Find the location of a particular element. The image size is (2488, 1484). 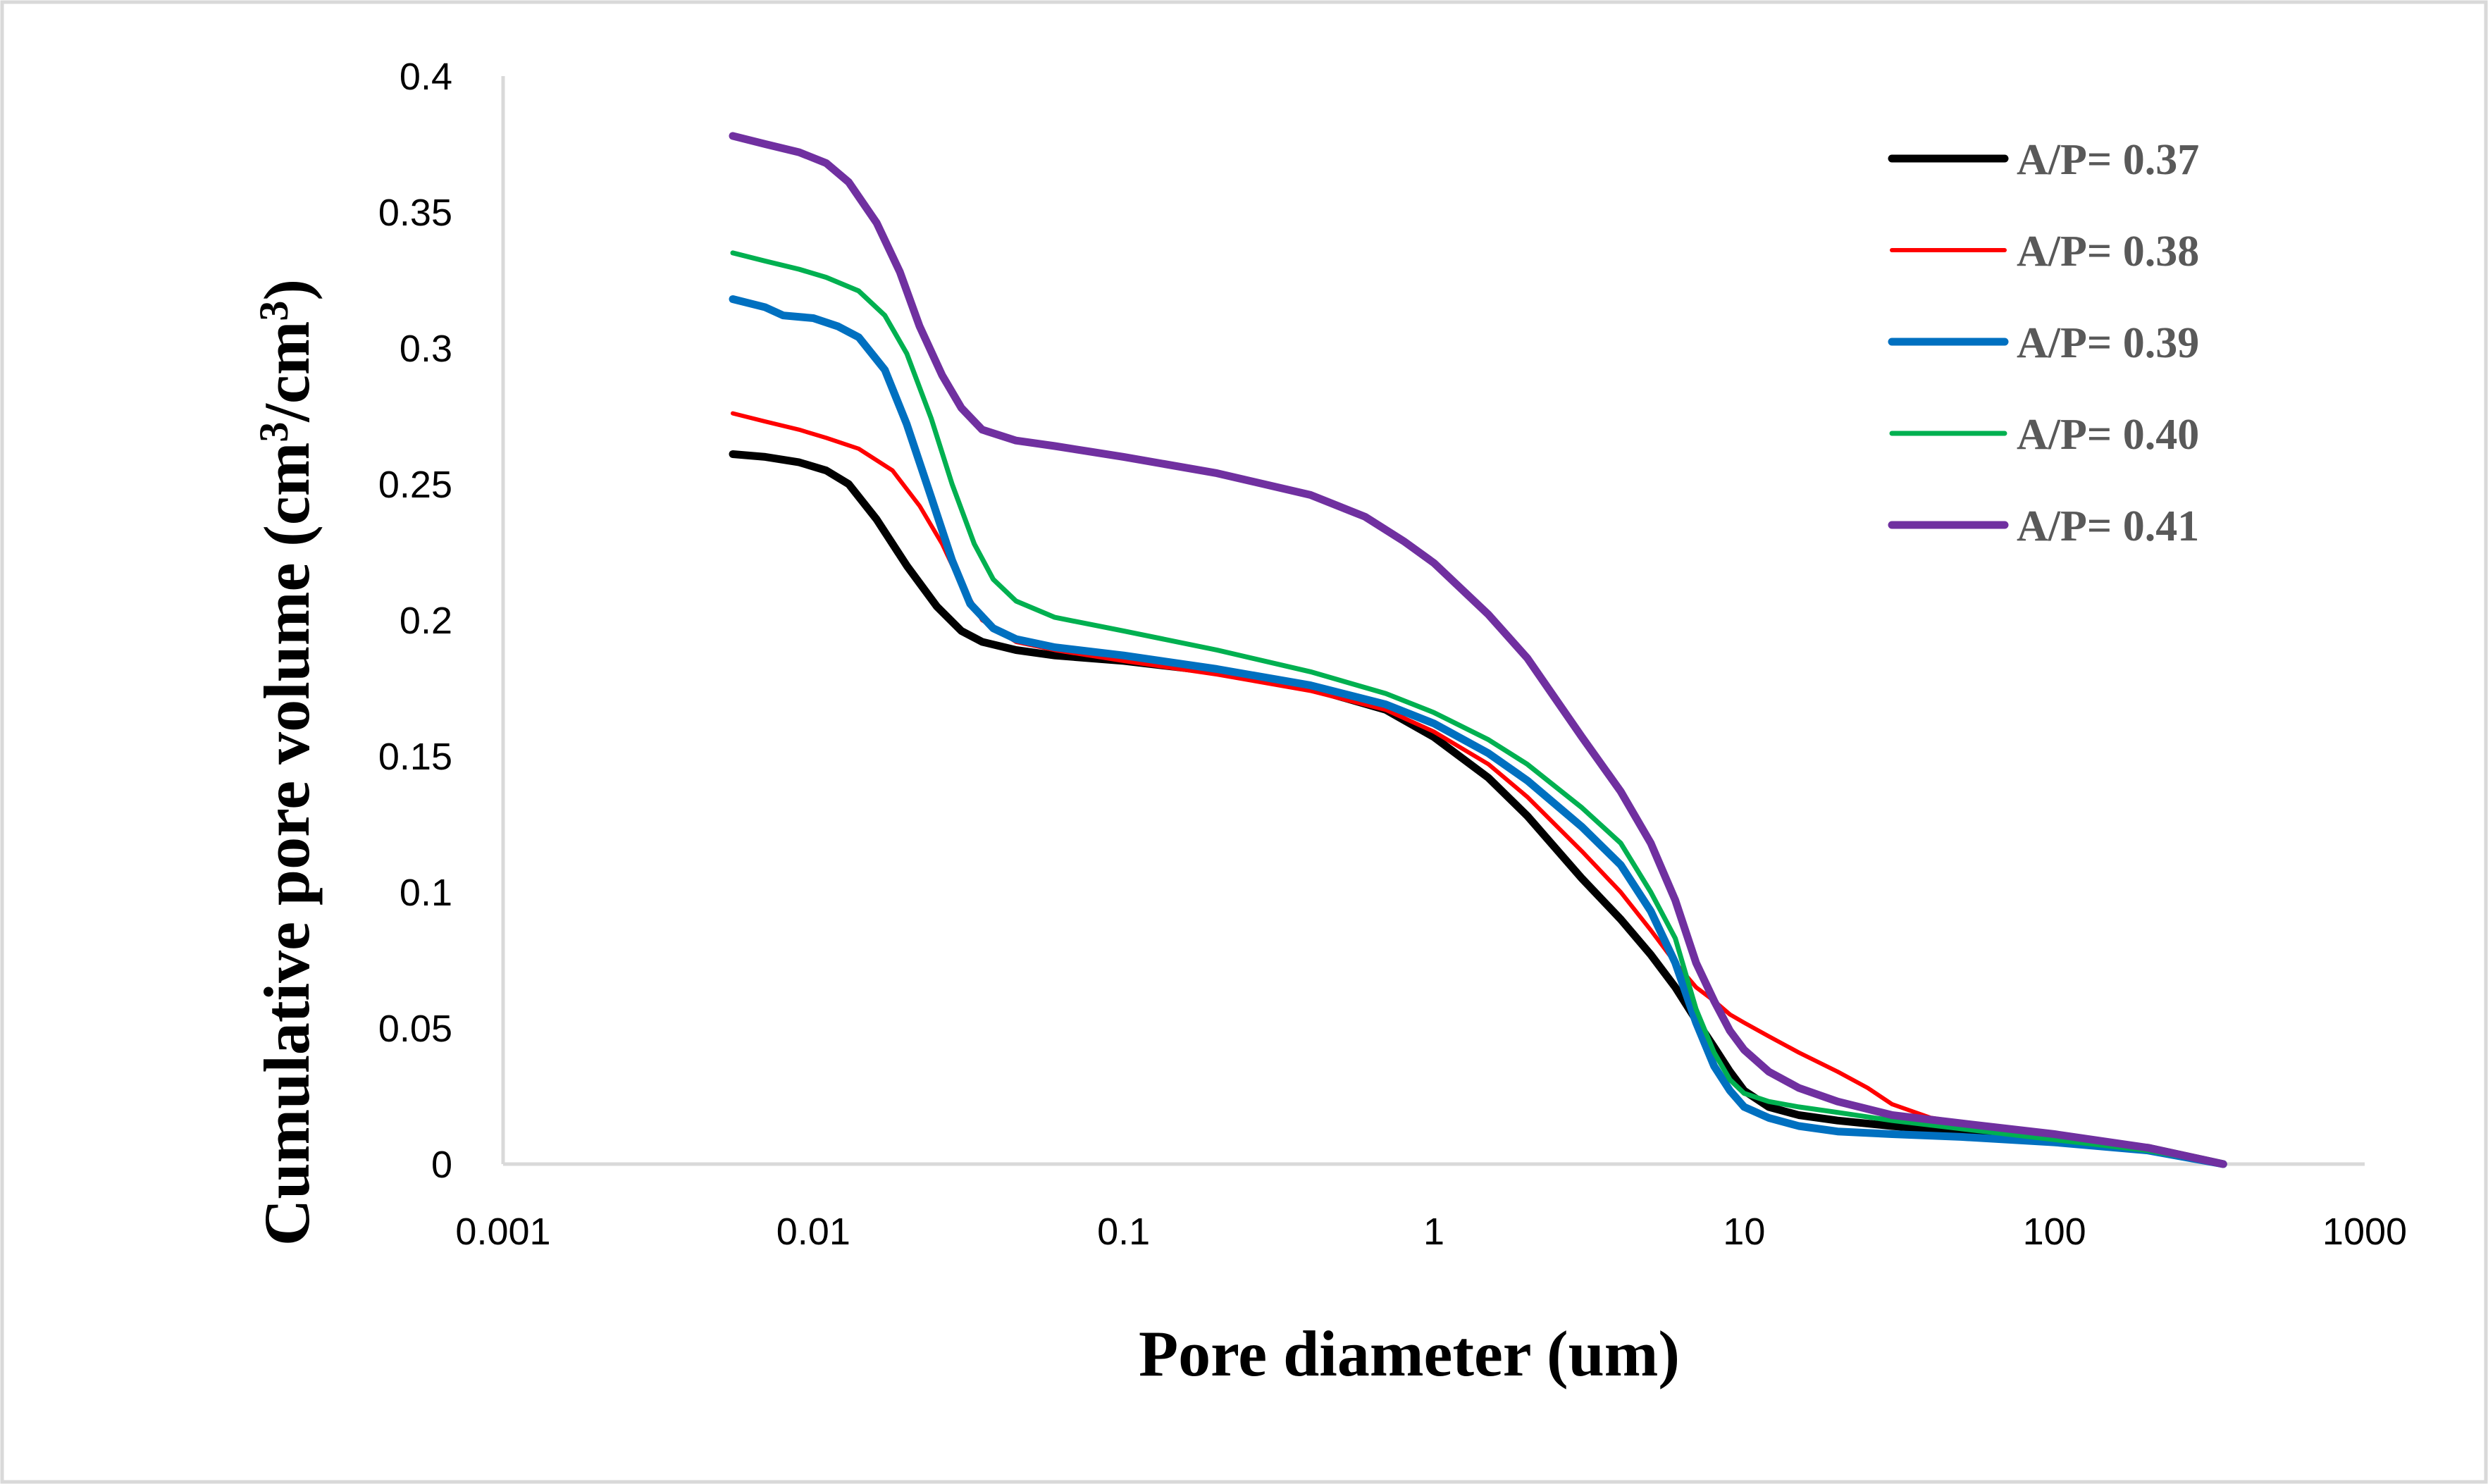

y-tick-label: 0.25 is located at coordinates (415, 485).